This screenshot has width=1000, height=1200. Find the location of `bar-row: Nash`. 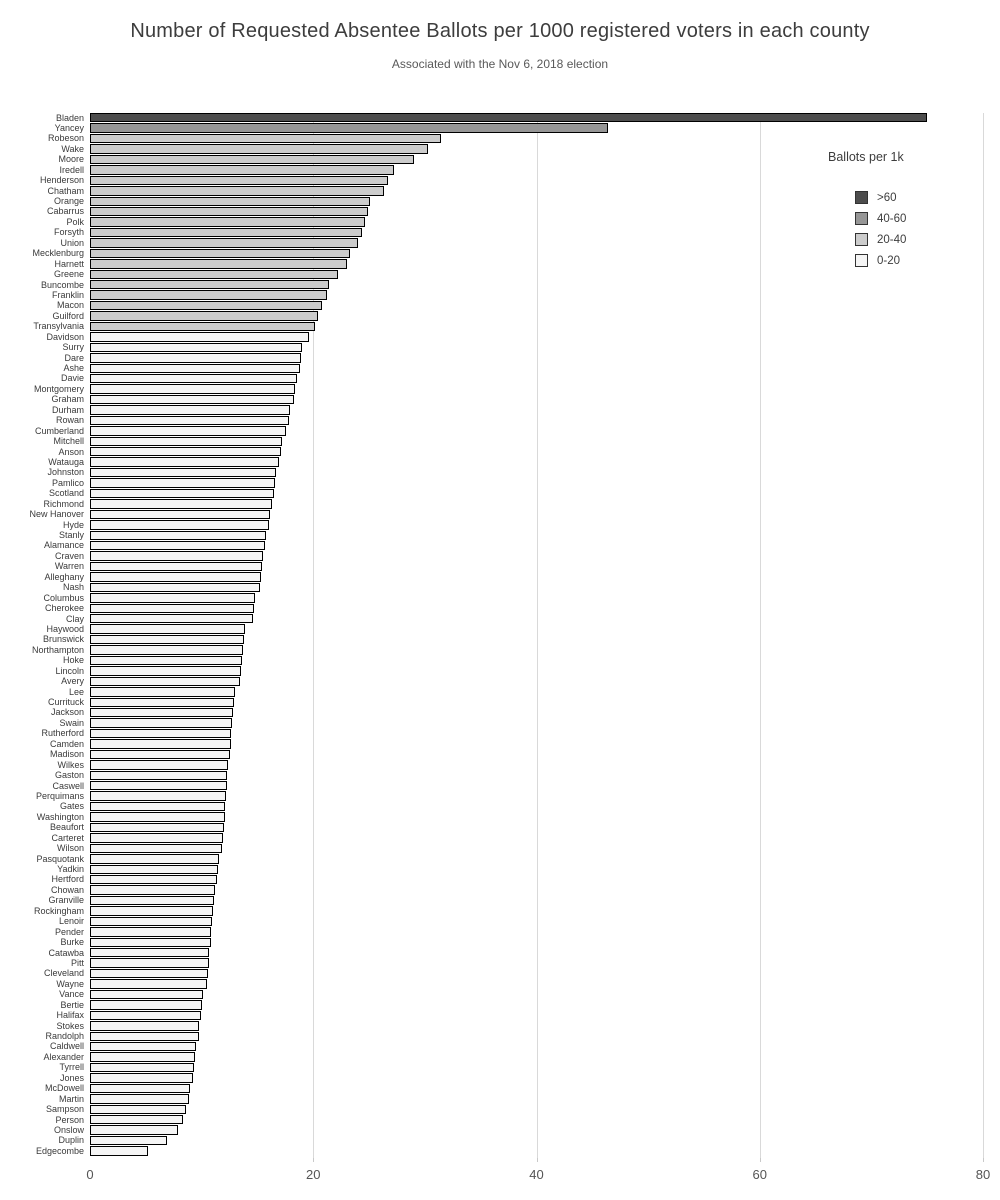

bar-row: Nash is located at coordinates (500, 587).